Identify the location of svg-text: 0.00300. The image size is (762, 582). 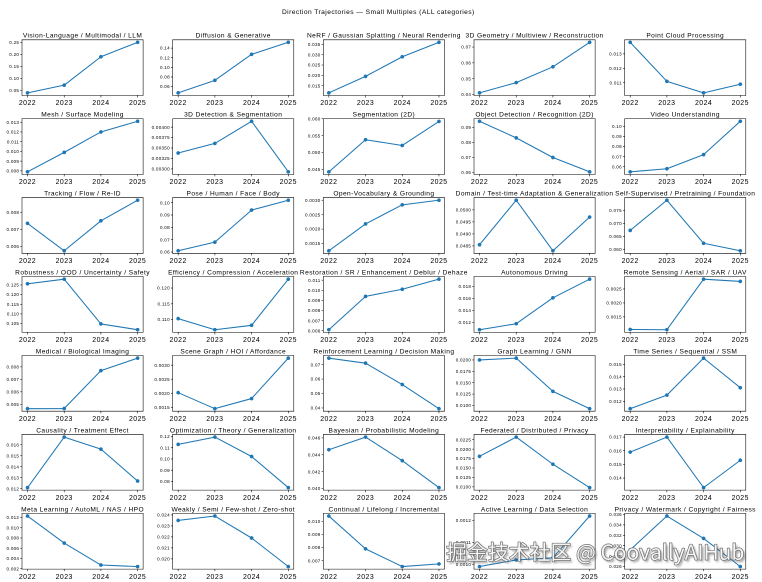
(161, 169).